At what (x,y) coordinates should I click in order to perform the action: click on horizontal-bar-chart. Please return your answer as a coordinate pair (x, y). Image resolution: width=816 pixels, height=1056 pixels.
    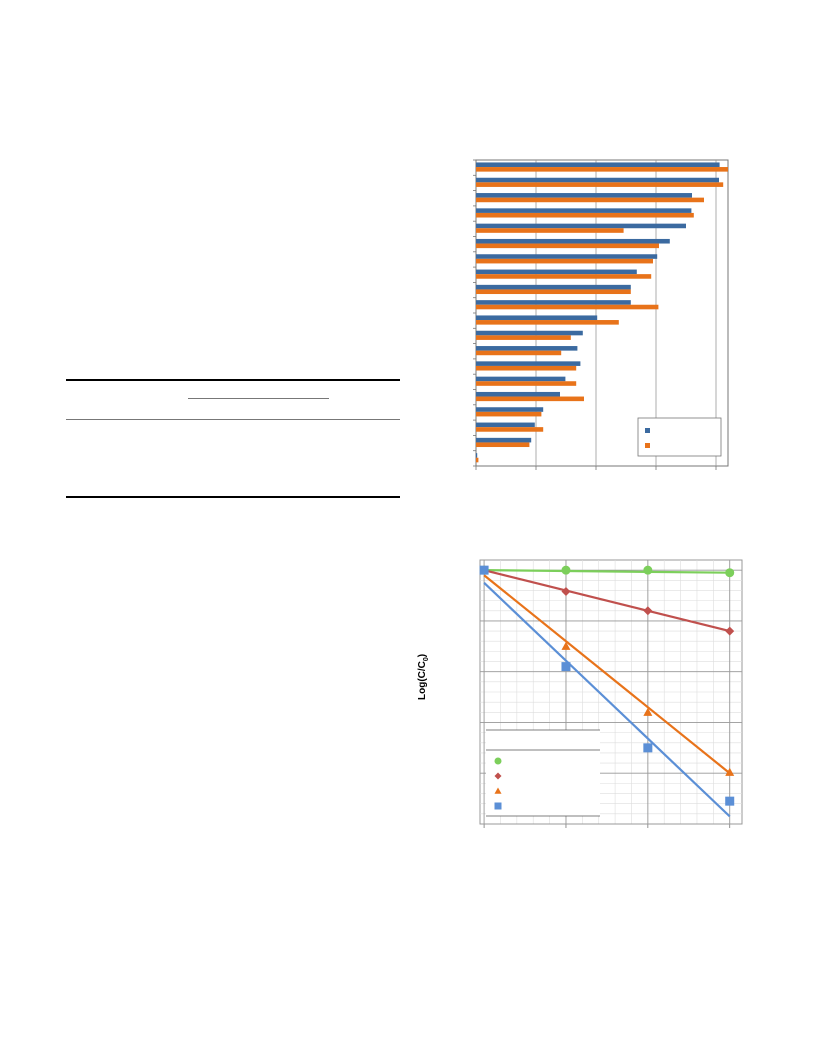
    Looking at the image, I should click on (601, 314).